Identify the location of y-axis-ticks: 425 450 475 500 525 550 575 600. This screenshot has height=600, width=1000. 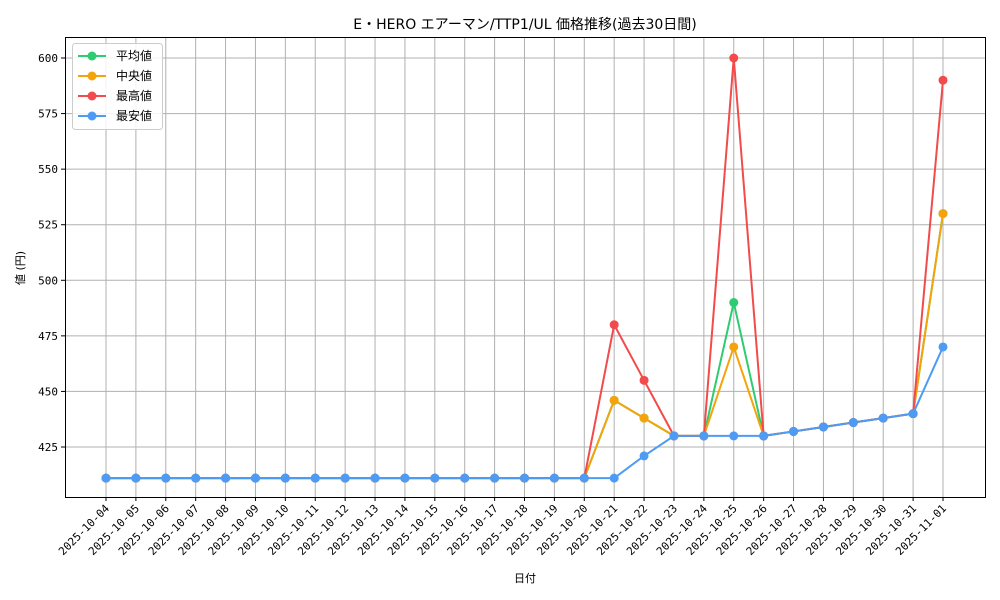
(51, 253).